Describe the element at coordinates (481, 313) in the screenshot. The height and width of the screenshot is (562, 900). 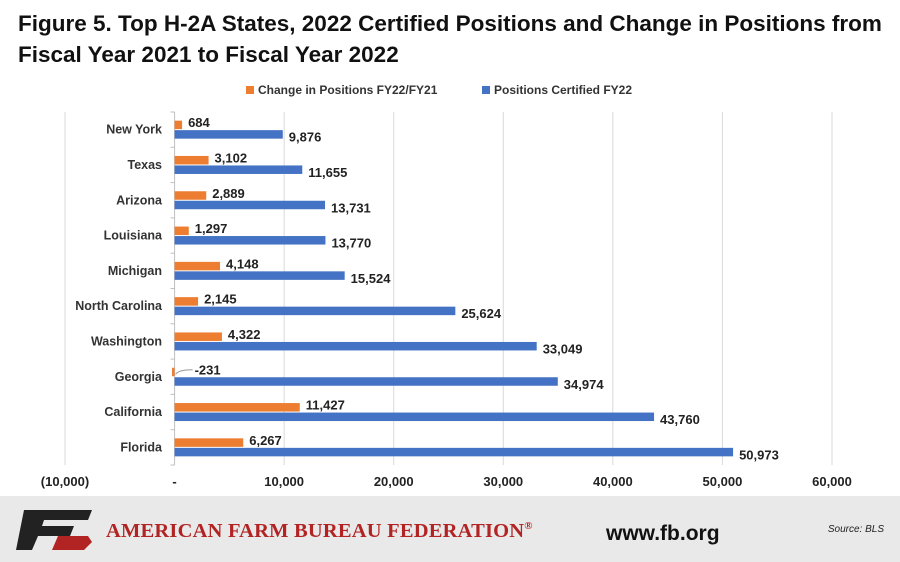
I see `data-label: 25,624` at that location.